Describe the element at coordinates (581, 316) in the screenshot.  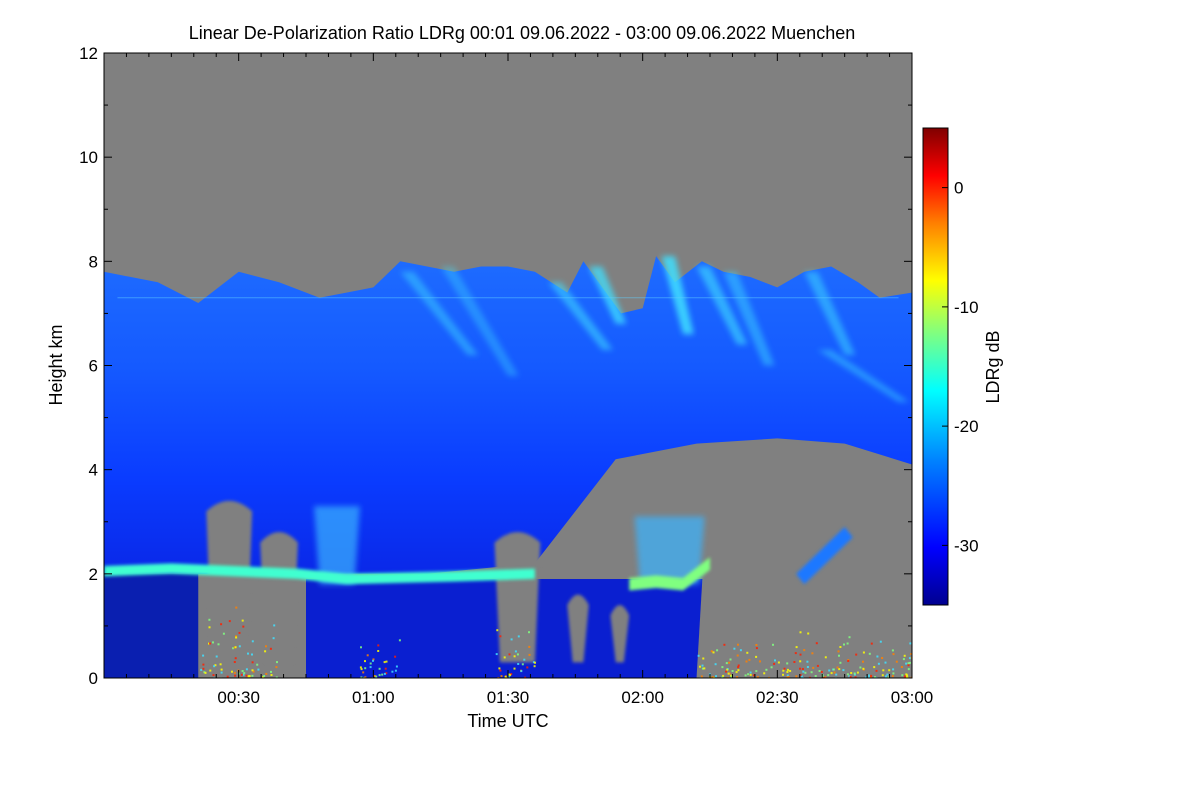
I see `ice-fall-streak` at that location.